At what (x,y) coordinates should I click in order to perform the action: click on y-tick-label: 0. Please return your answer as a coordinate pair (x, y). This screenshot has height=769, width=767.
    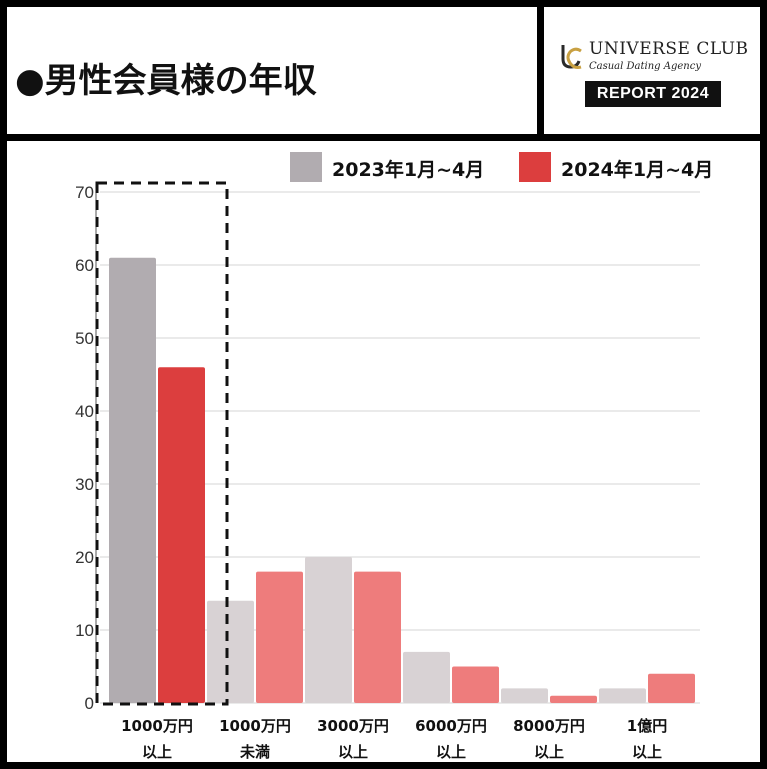
    Looking at the image, I should click on (89, 703).